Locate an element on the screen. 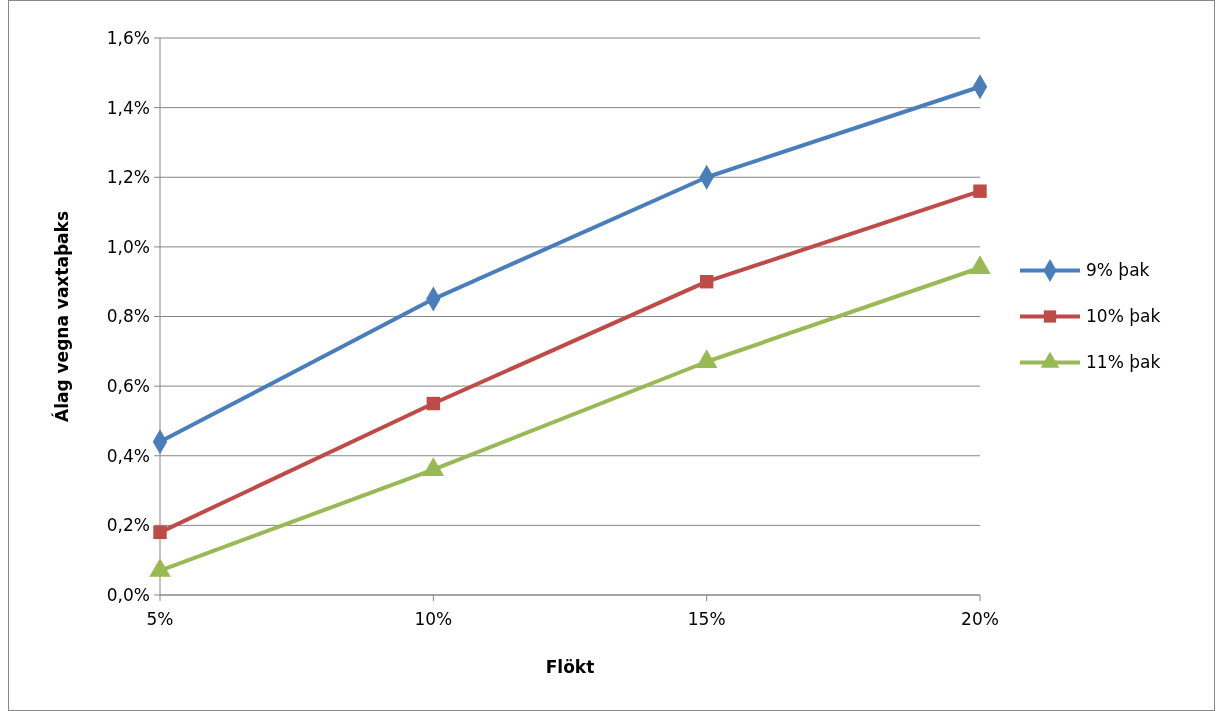 Image resolution: width=1216 pixels, height=711 pixels. y-tick-label: 1,2% is located at coordinates (128, 177).